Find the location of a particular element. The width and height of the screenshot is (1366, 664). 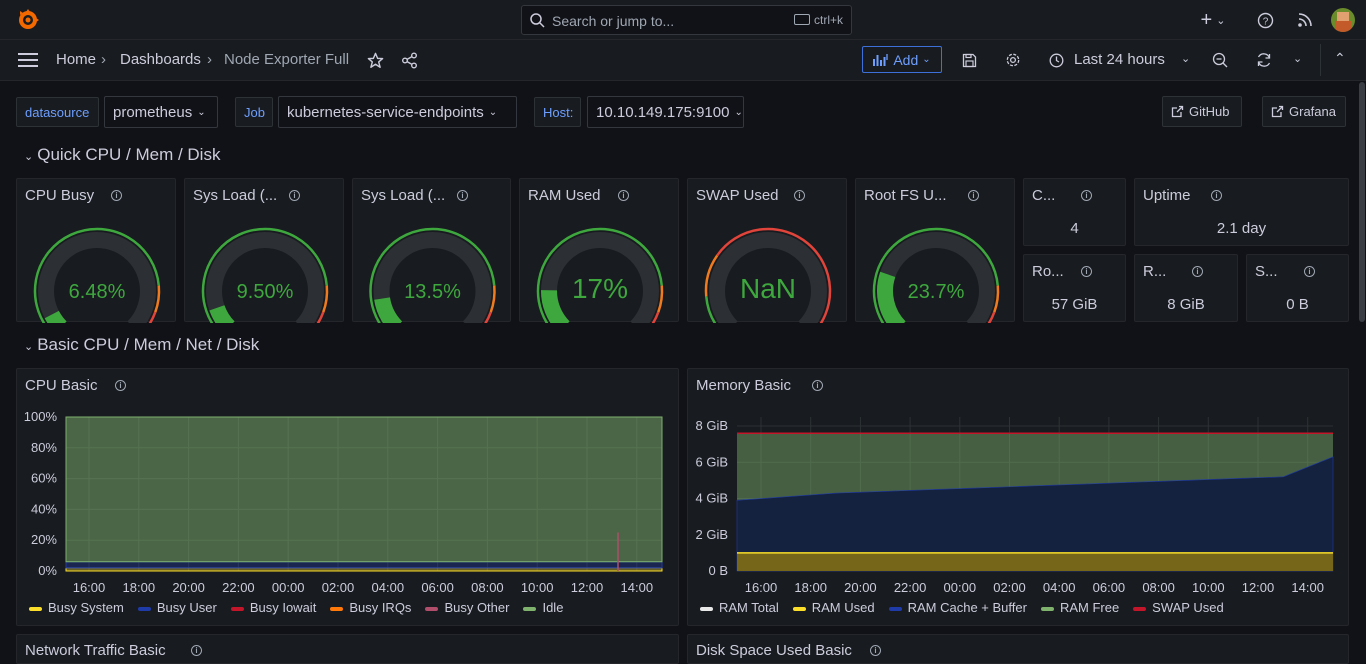

legend-item: Busy Iowait is located at coordinates (273, 607).